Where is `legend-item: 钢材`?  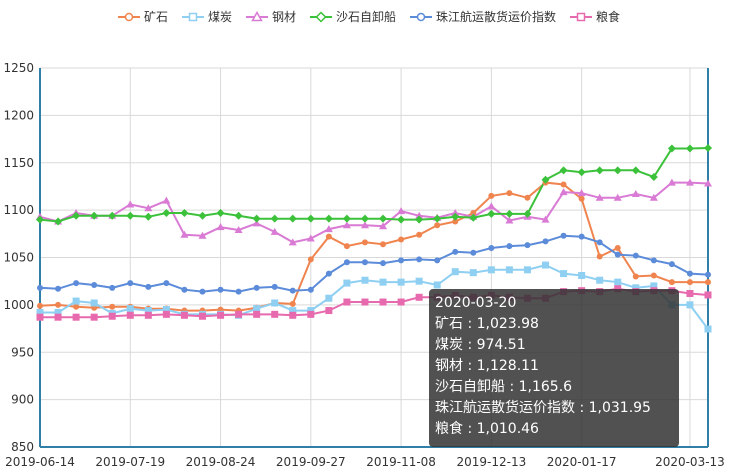 legend-item: 钢材 is located at coordinates (270, 16).